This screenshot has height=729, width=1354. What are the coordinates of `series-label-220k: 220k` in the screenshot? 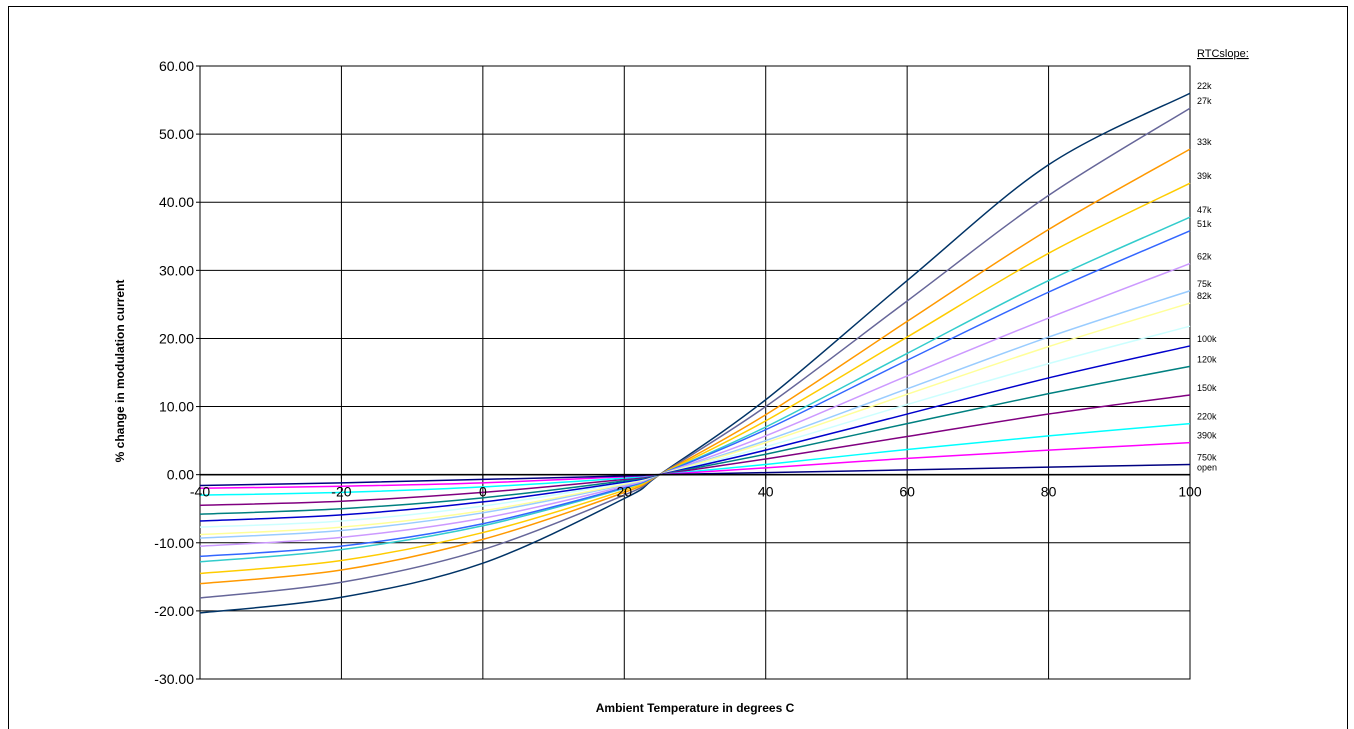 It's located at (1207, 417).